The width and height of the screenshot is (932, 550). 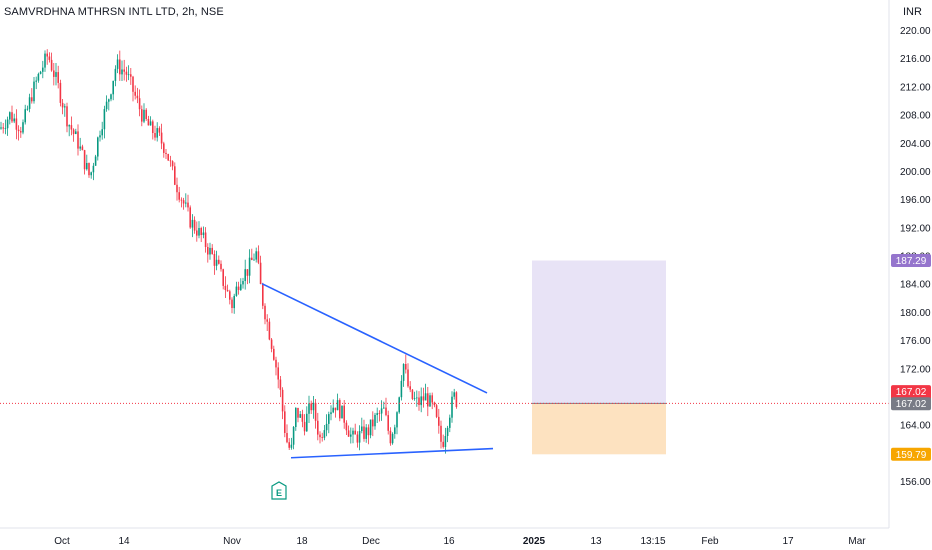 What do you see at coordinates (915, 369) in the screenshot?
I see `price-tick-label: 172.00` at bounding box center [915, 369].